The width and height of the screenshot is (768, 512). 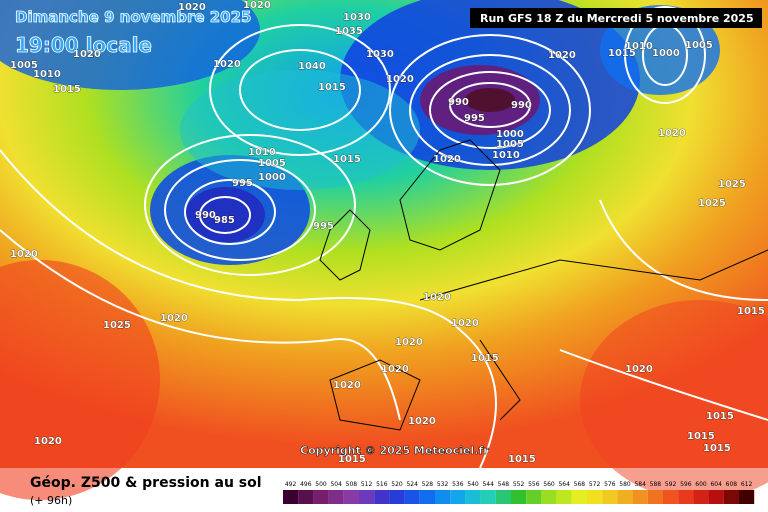 I want to click on colorbar-label: 540, so click(x=473, y=484).